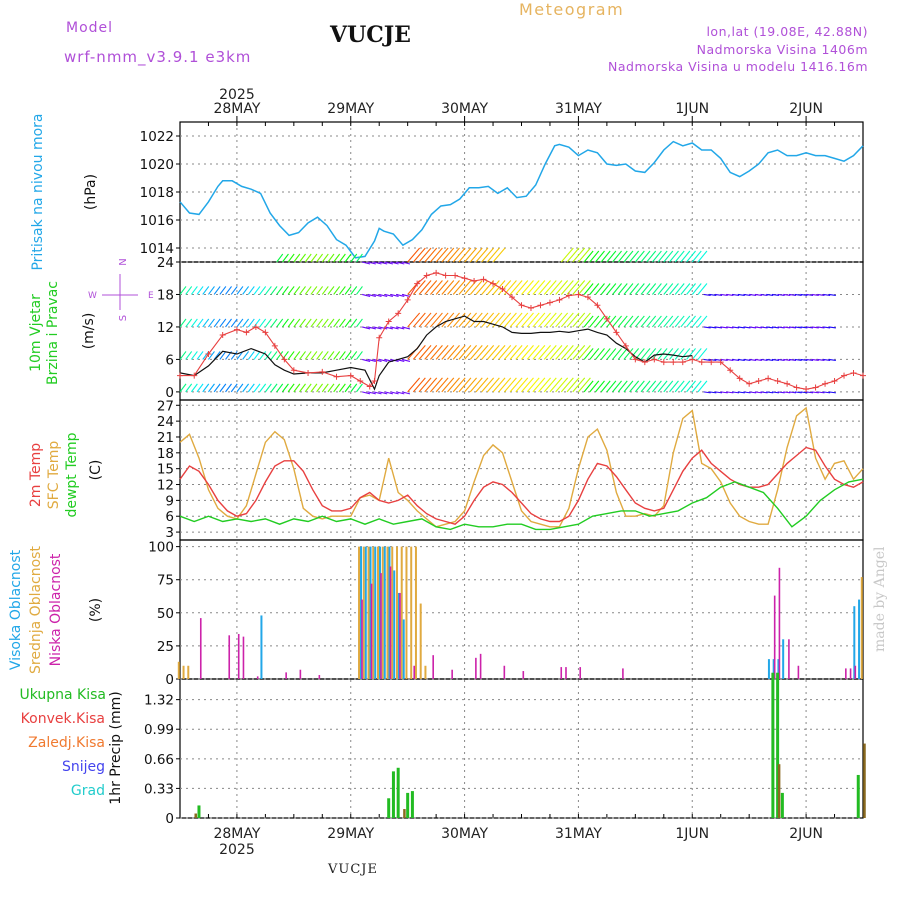 This screenshot has height=900, width=900. I want to click on temperature-ytick-label: 18, so click(165, 454).